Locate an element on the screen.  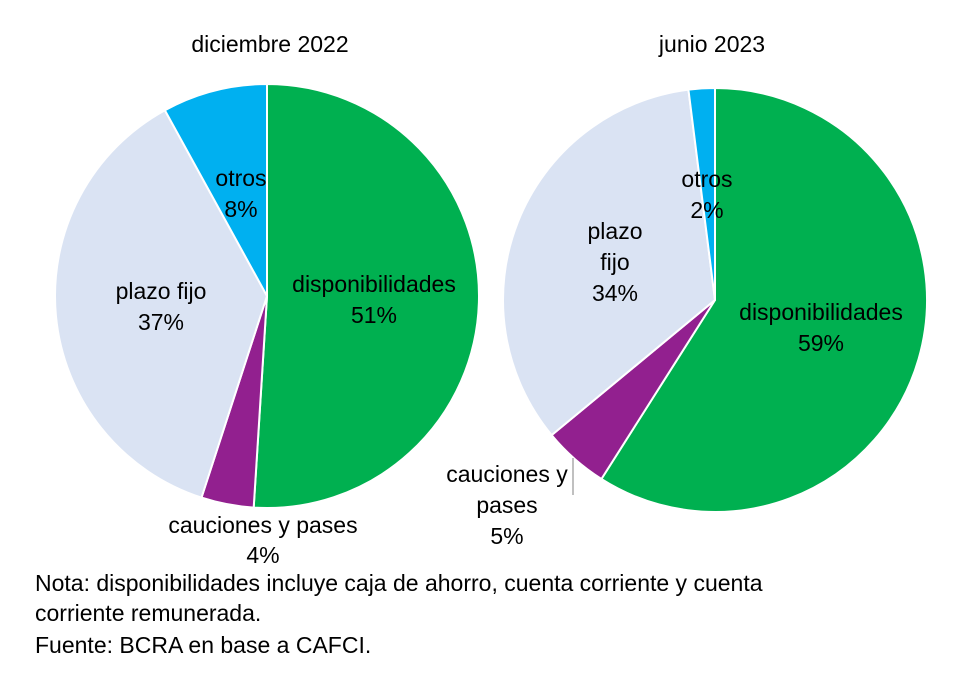
note-line-2: corriente remunerada. is located at coordinates (148, 613).